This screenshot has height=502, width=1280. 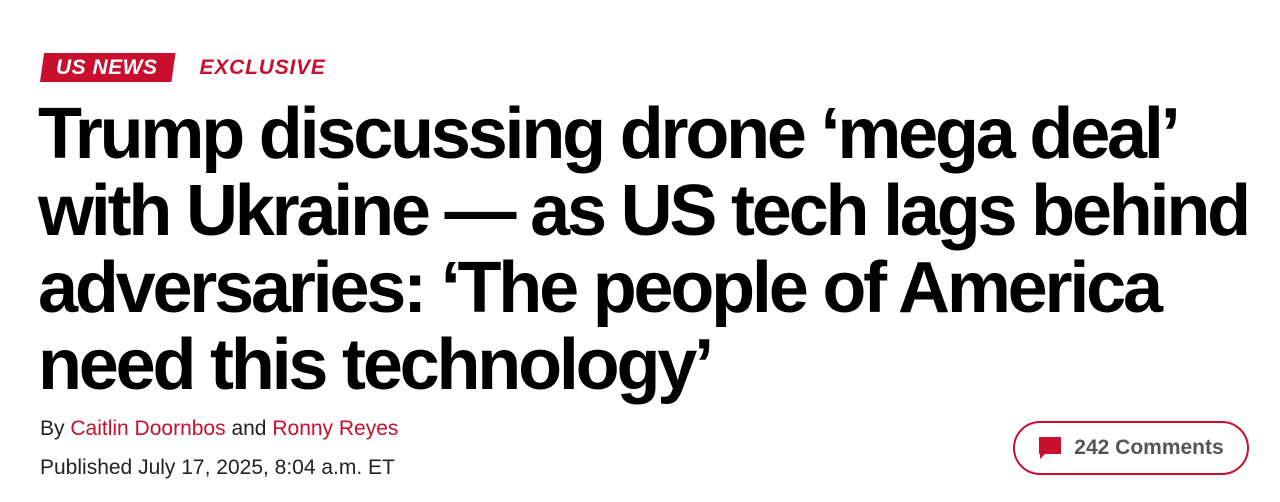 What do you see at coordinates (1149, 447) in the screenshot?
I see `comments-count-label: 242 Comments` at bounding box center [1149, 447].